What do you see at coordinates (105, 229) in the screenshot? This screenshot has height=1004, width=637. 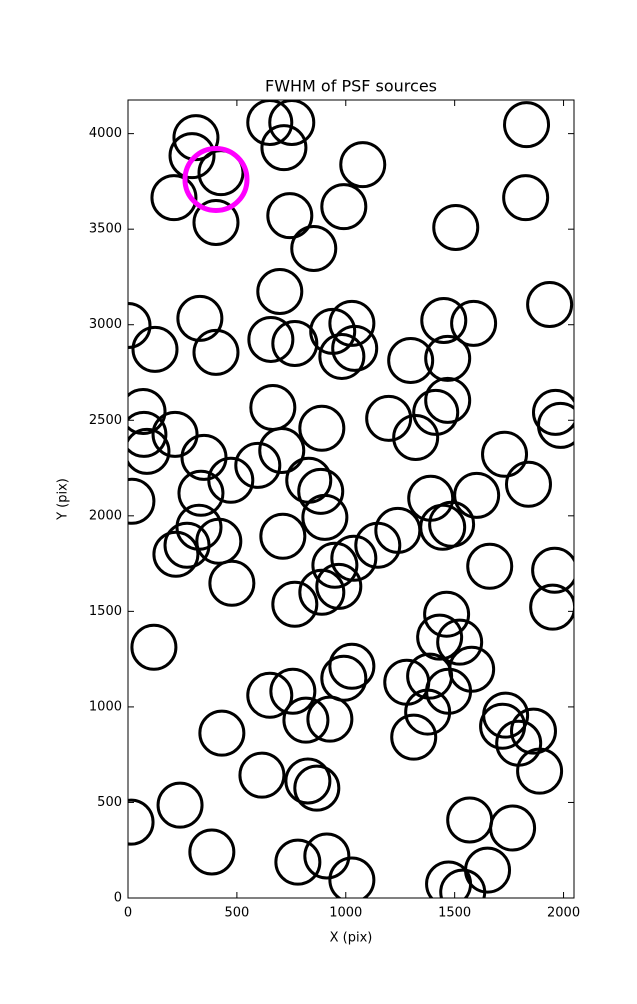 I see `y-tick-label: 3500` at bounding box center [105, 229].